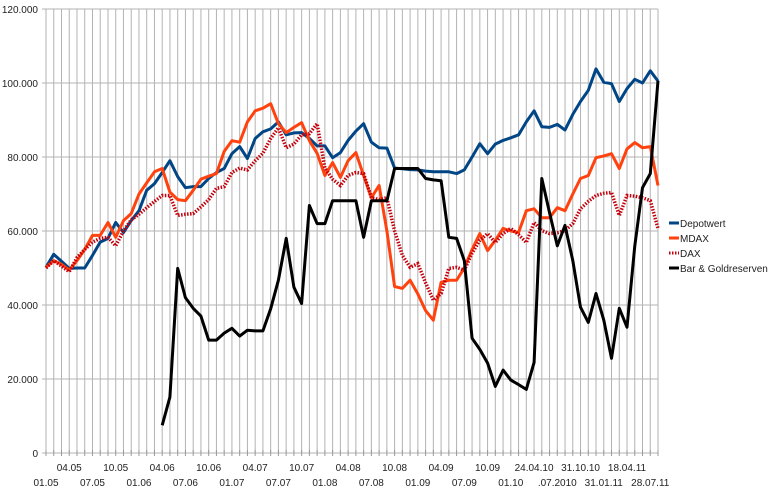 The image size is (770, 496). Describe the element at coordinates (604, 483) in the screenshot. I see `x-tick-label: 31.01.11` at that location.